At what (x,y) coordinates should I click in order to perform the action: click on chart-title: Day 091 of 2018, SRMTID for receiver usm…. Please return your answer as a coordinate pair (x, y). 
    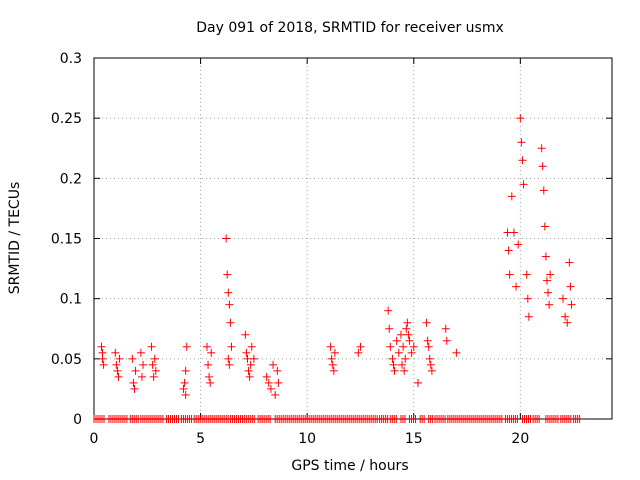
    Looking at the image, I should click on (350, 28).